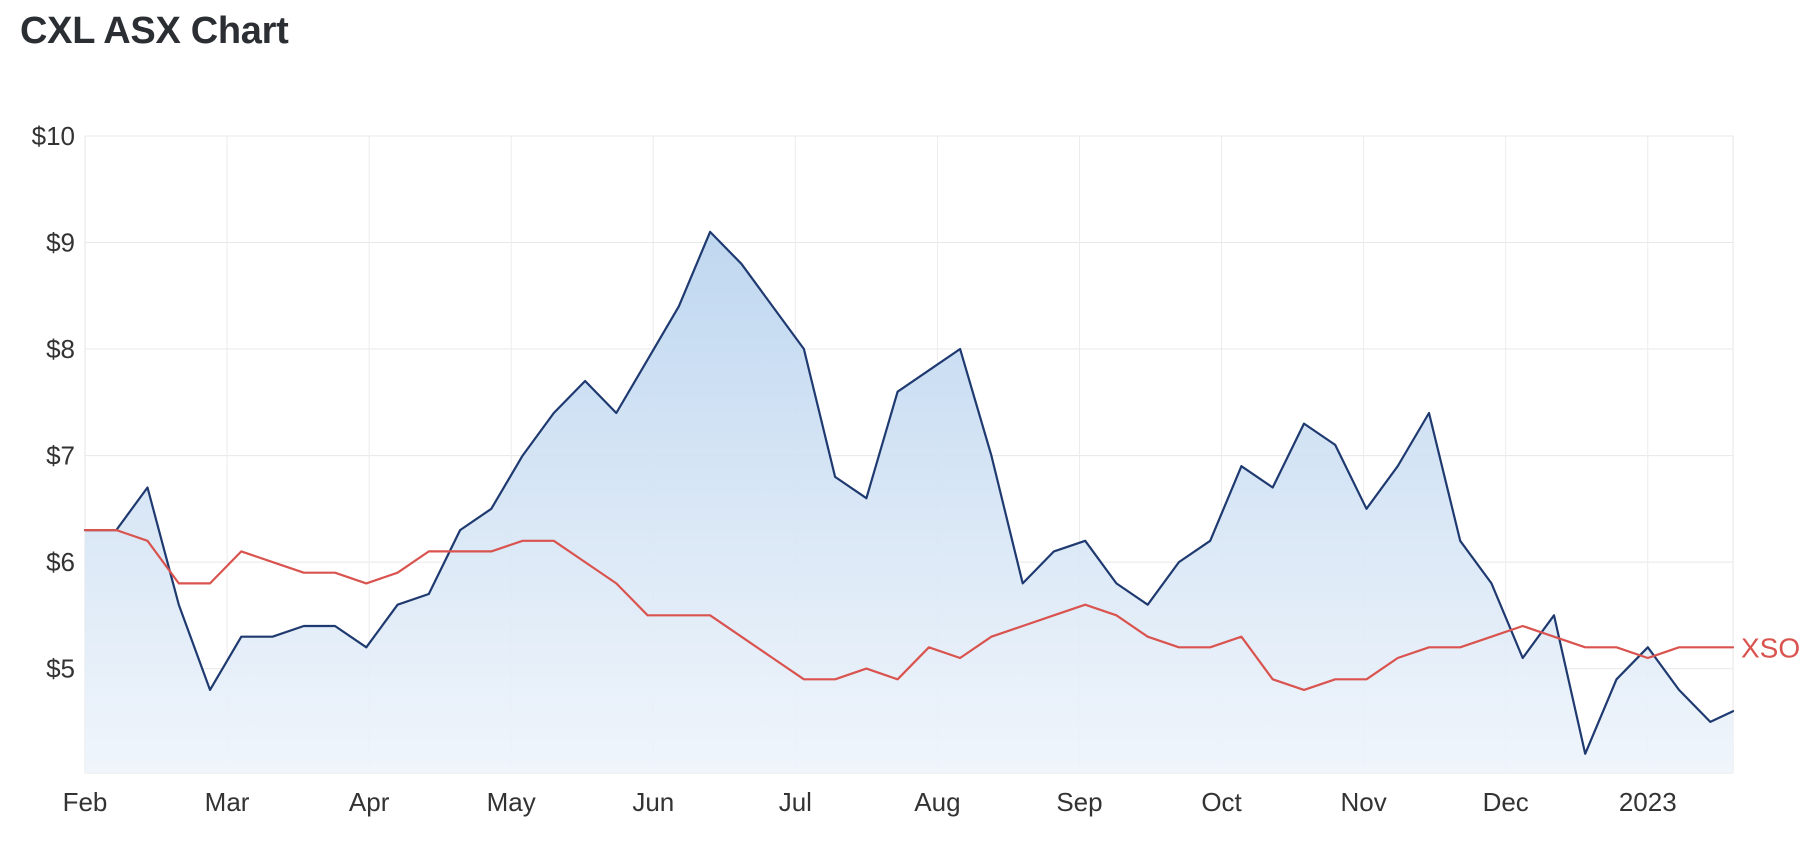 The height and width of the screenshot is (861, 1814). Describe the element at coordinates (937, 802) in the screenshot. I see `x-tick-label: Aug` at that location.